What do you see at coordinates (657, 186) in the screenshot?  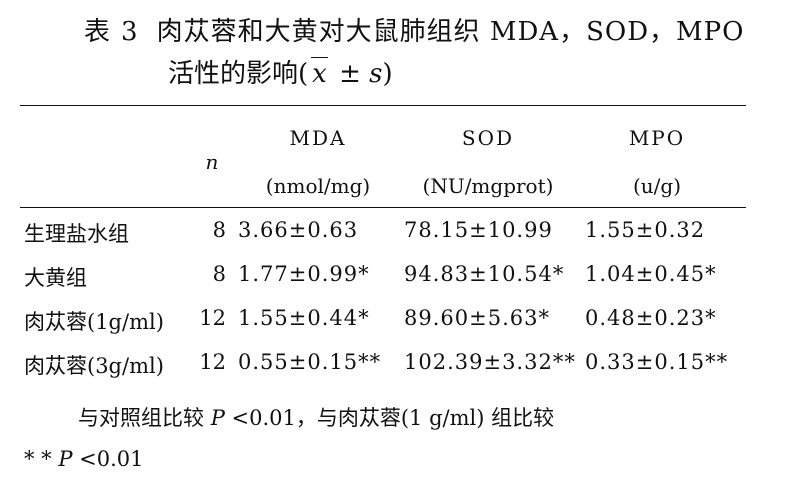 I see `unit-mpo: (u/g)` at bounding box center [657, 186].